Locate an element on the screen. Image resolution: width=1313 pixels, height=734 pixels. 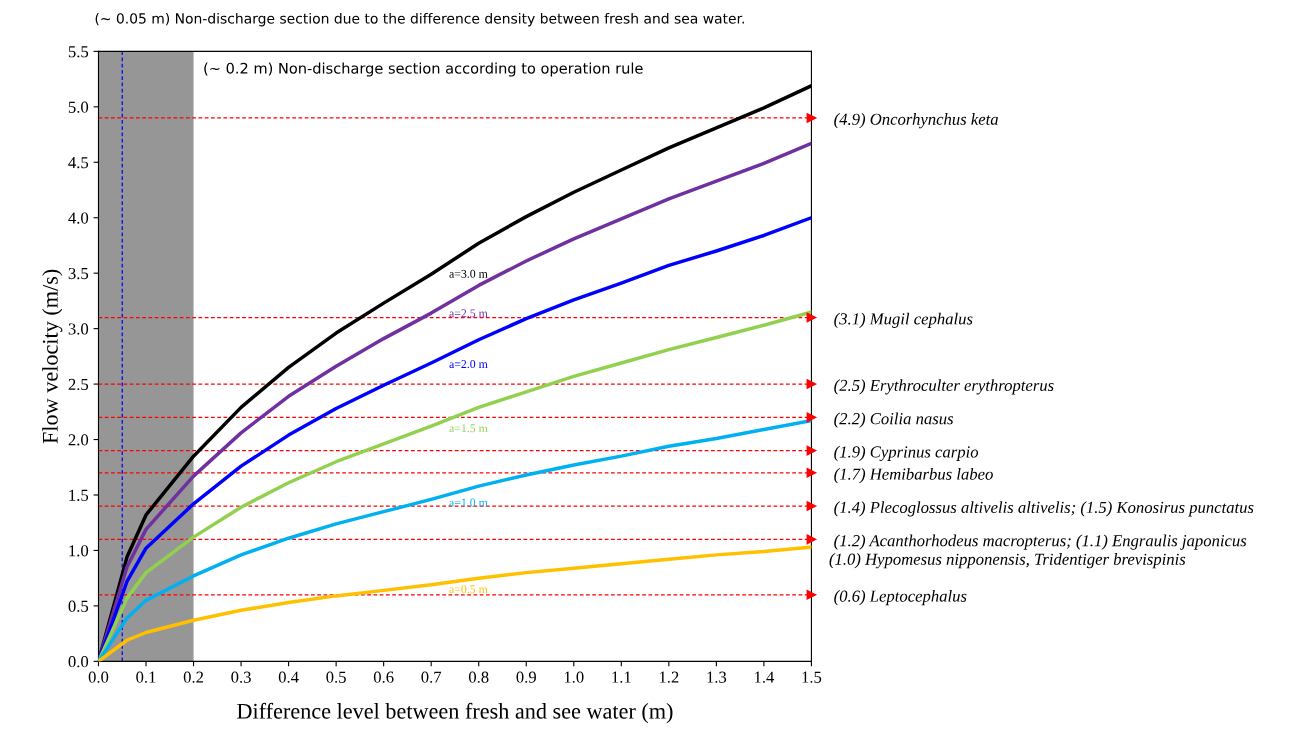
ref-line-label: (0.6) Leptocephalus is located at coordinates (900, 598).